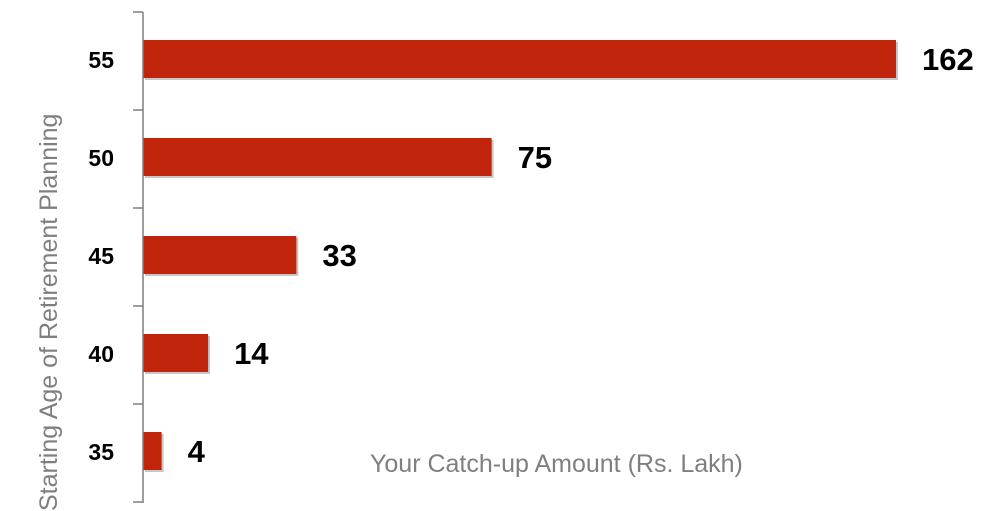 This screenshot has height=511, width=988. I want to click on x-axis-title: Your Catch-up Amount (Rs. Lakh), so click(556, 464).